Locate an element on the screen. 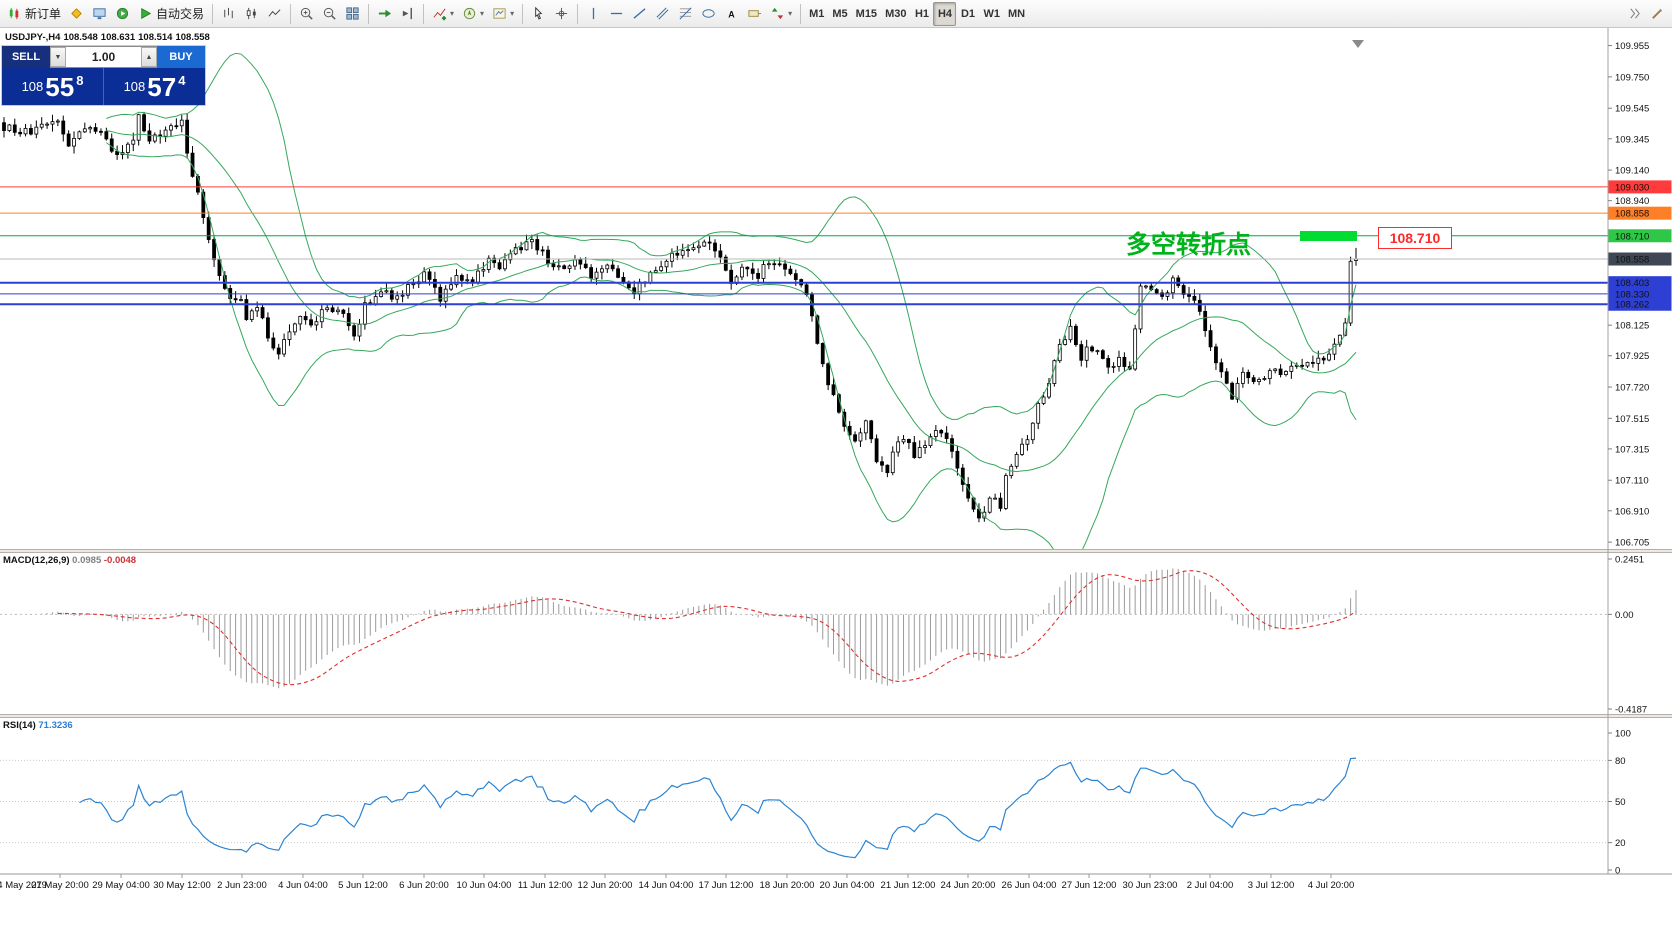 The width and height of the screenshot is (1672, 947). chart-shift-button is located at coordinates (407, 14).